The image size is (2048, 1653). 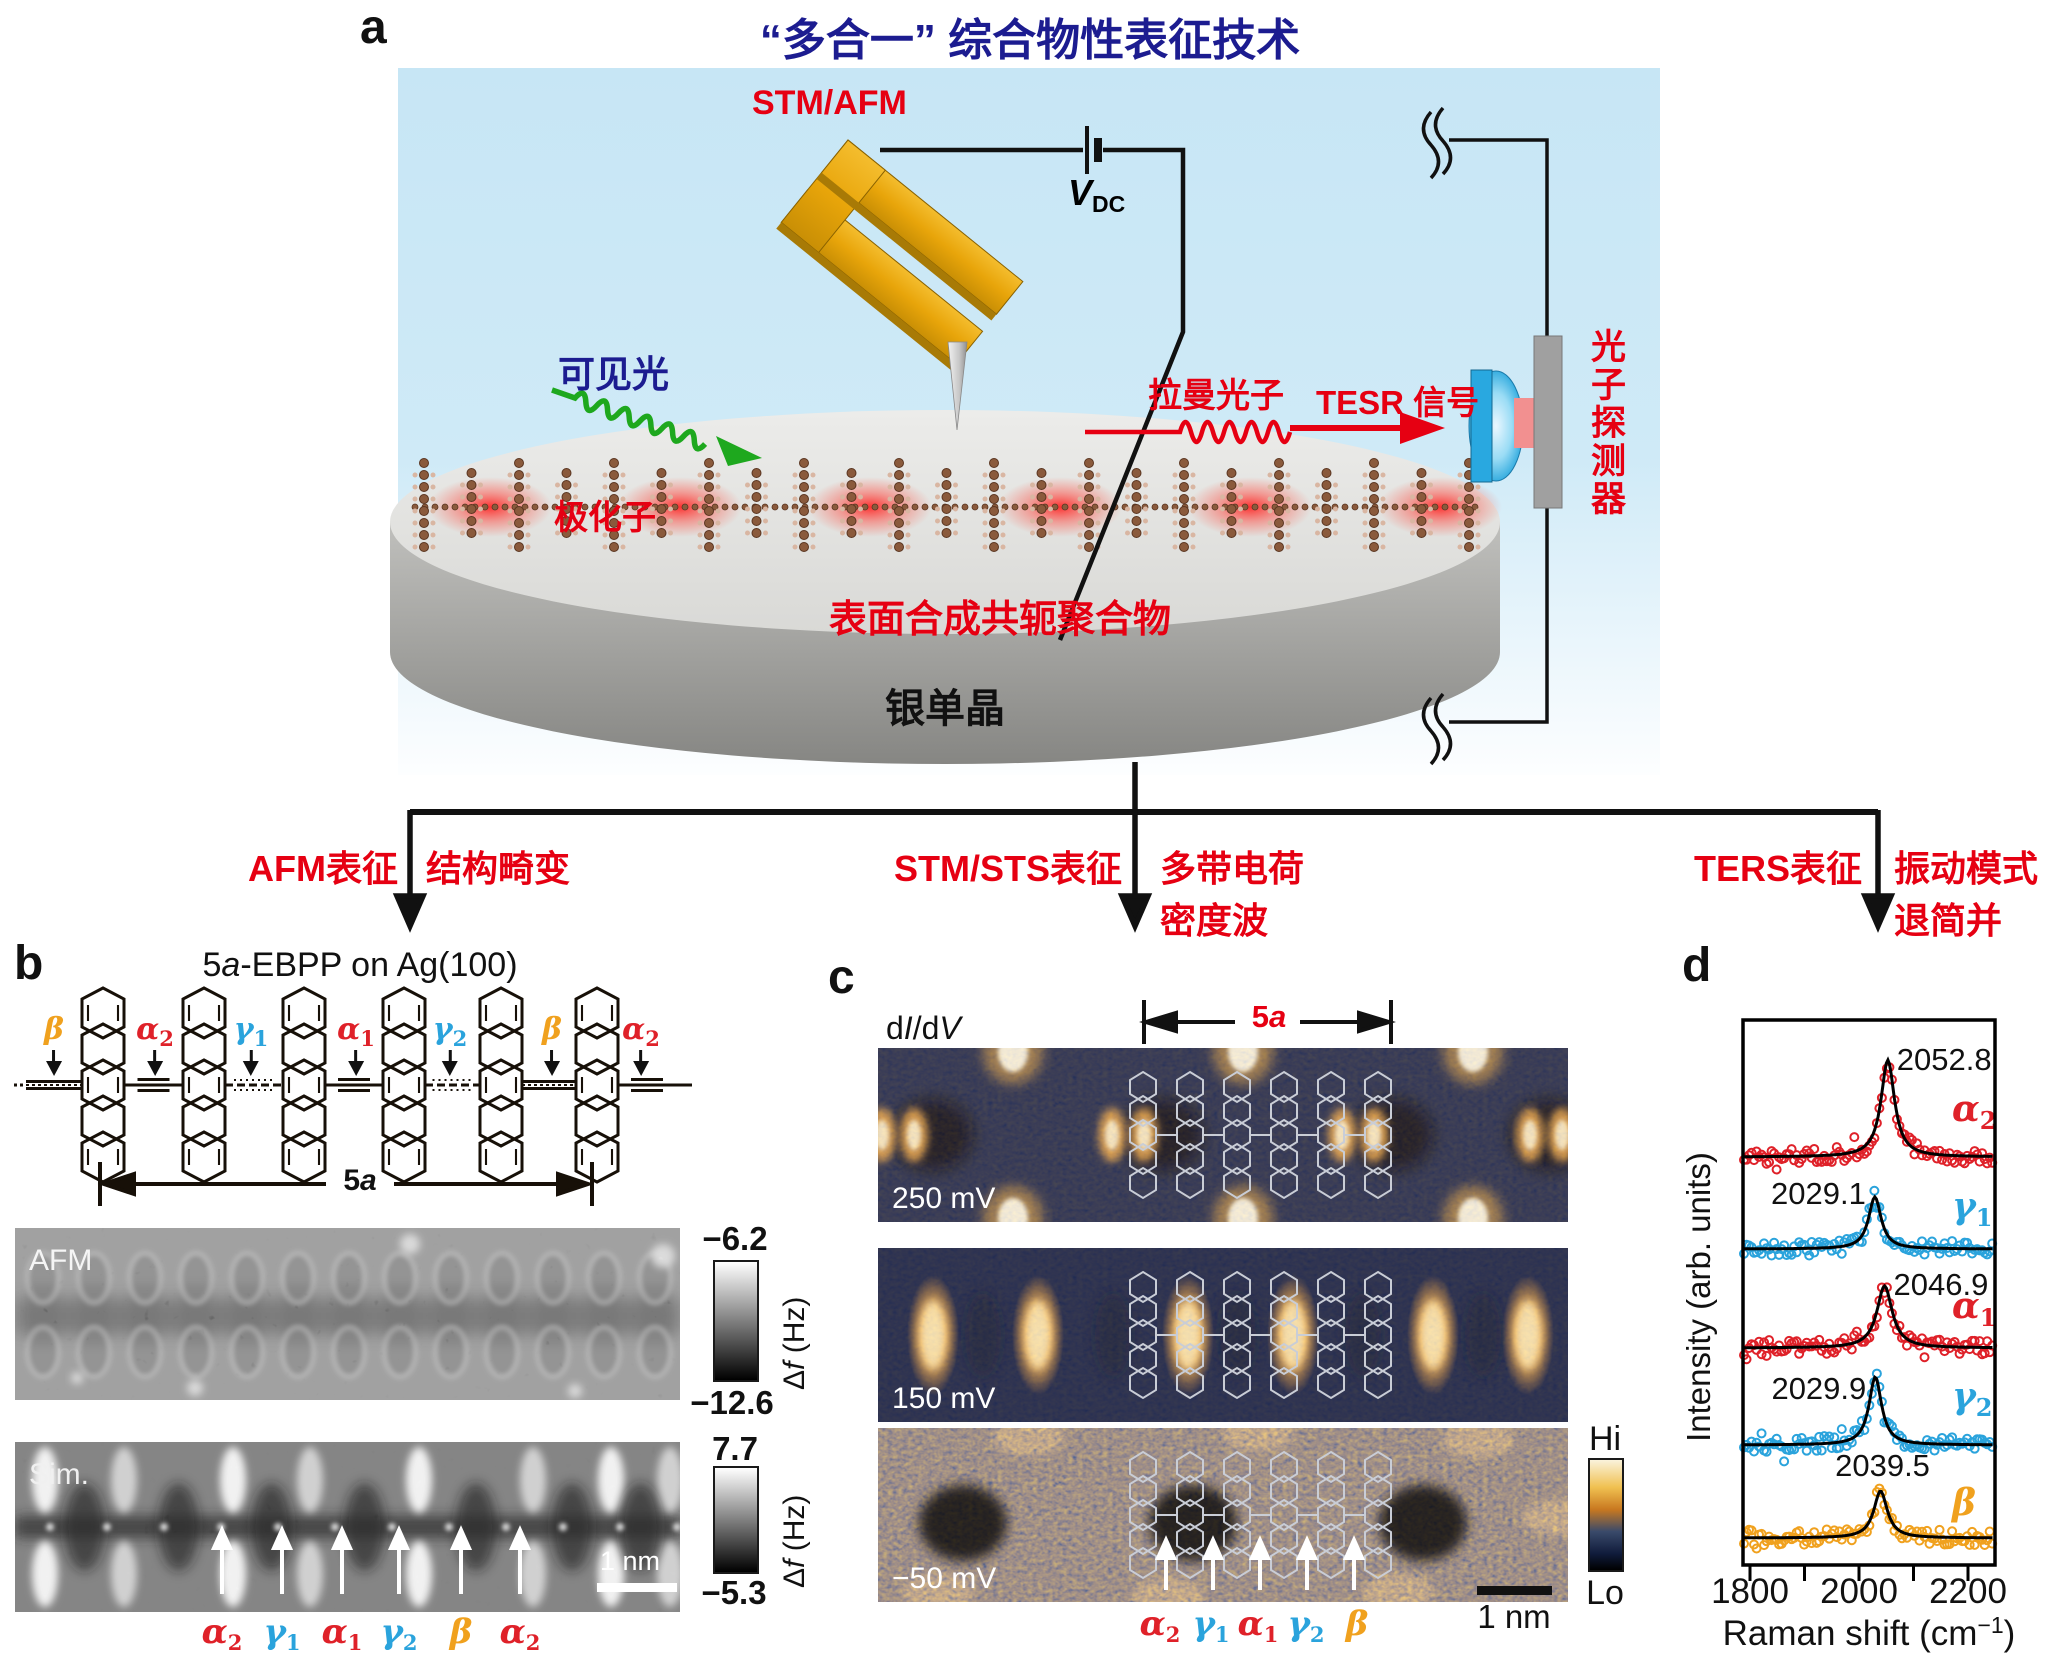 I want to click on afm-colorbar, so click(x=736, y=1321).